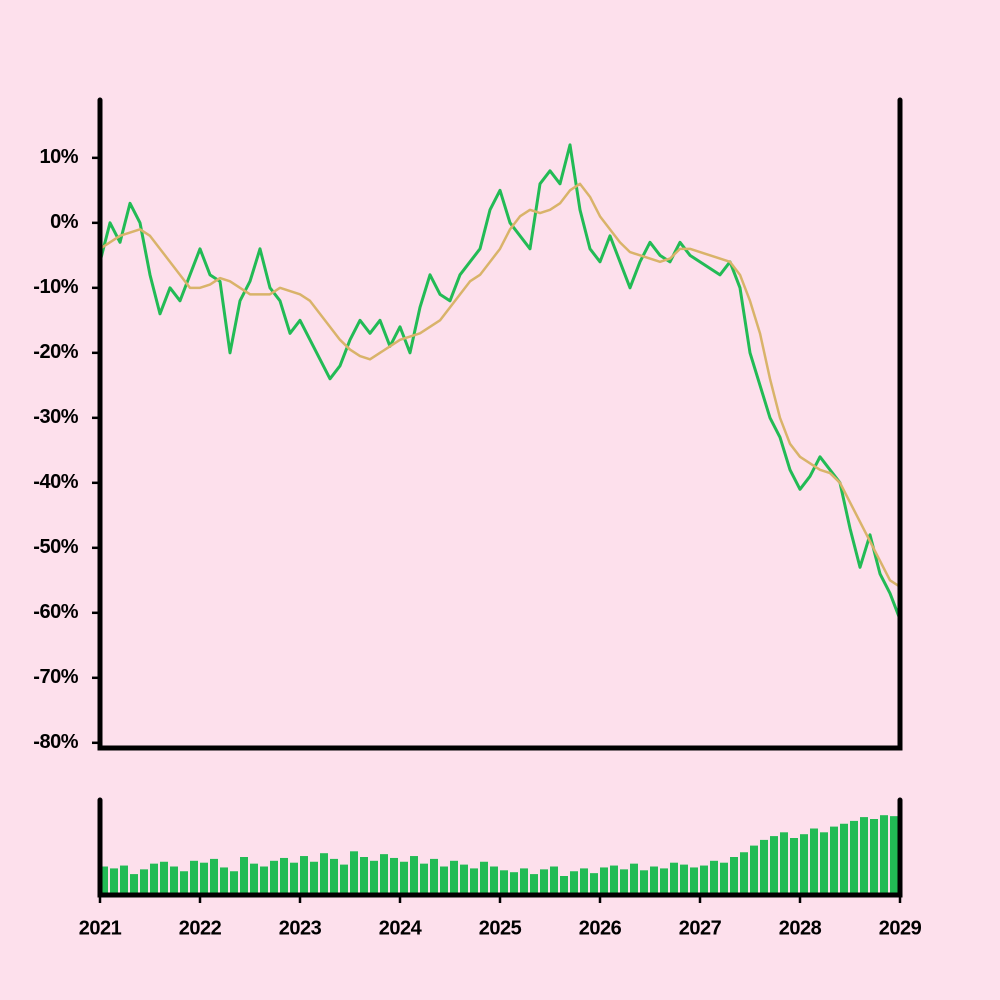 This screenshot has width=1000, height=1000. What do you see at coordinates (55, 677) in the screenshot?
I see `y-tick-label: -70%` at bounding box center [55, 677].